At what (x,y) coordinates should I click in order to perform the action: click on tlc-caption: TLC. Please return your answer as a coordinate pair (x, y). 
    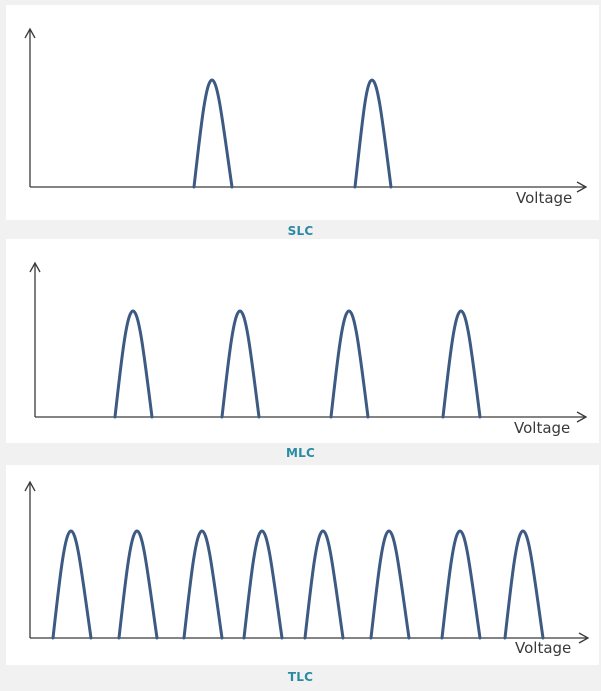
    Looking at the image, I should click on (300, 677).